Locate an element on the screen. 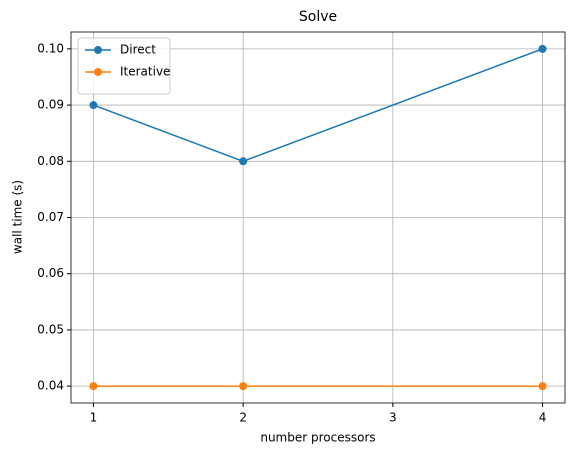 The image size is (576, 455). y-tick-label: 0.10 is located at coordinates (50, 48).